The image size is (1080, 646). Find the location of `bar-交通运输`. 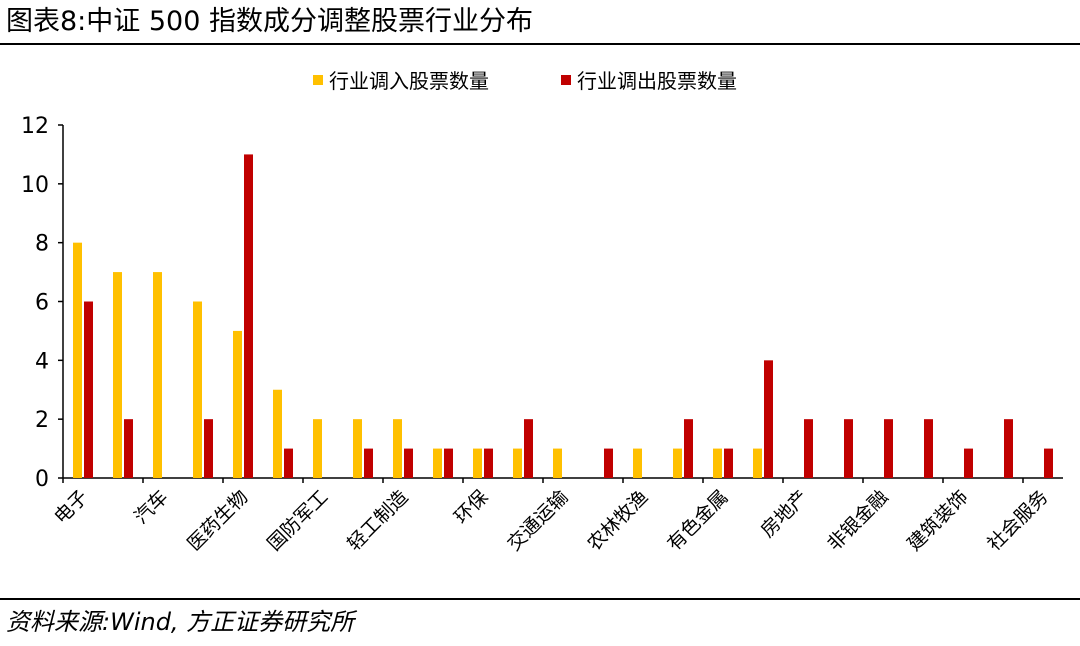

bar-交通运输 is located at coordinates (557, 463).